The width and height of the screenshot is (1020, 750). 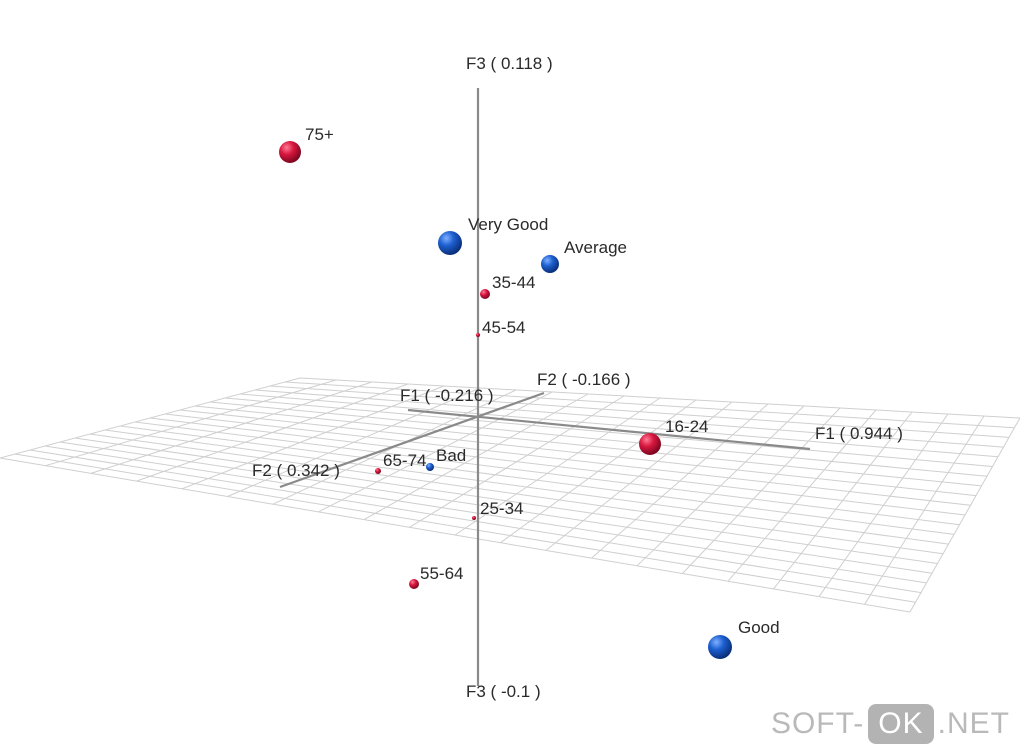 I want to click on f1-axis, so click(x=609, y=429).